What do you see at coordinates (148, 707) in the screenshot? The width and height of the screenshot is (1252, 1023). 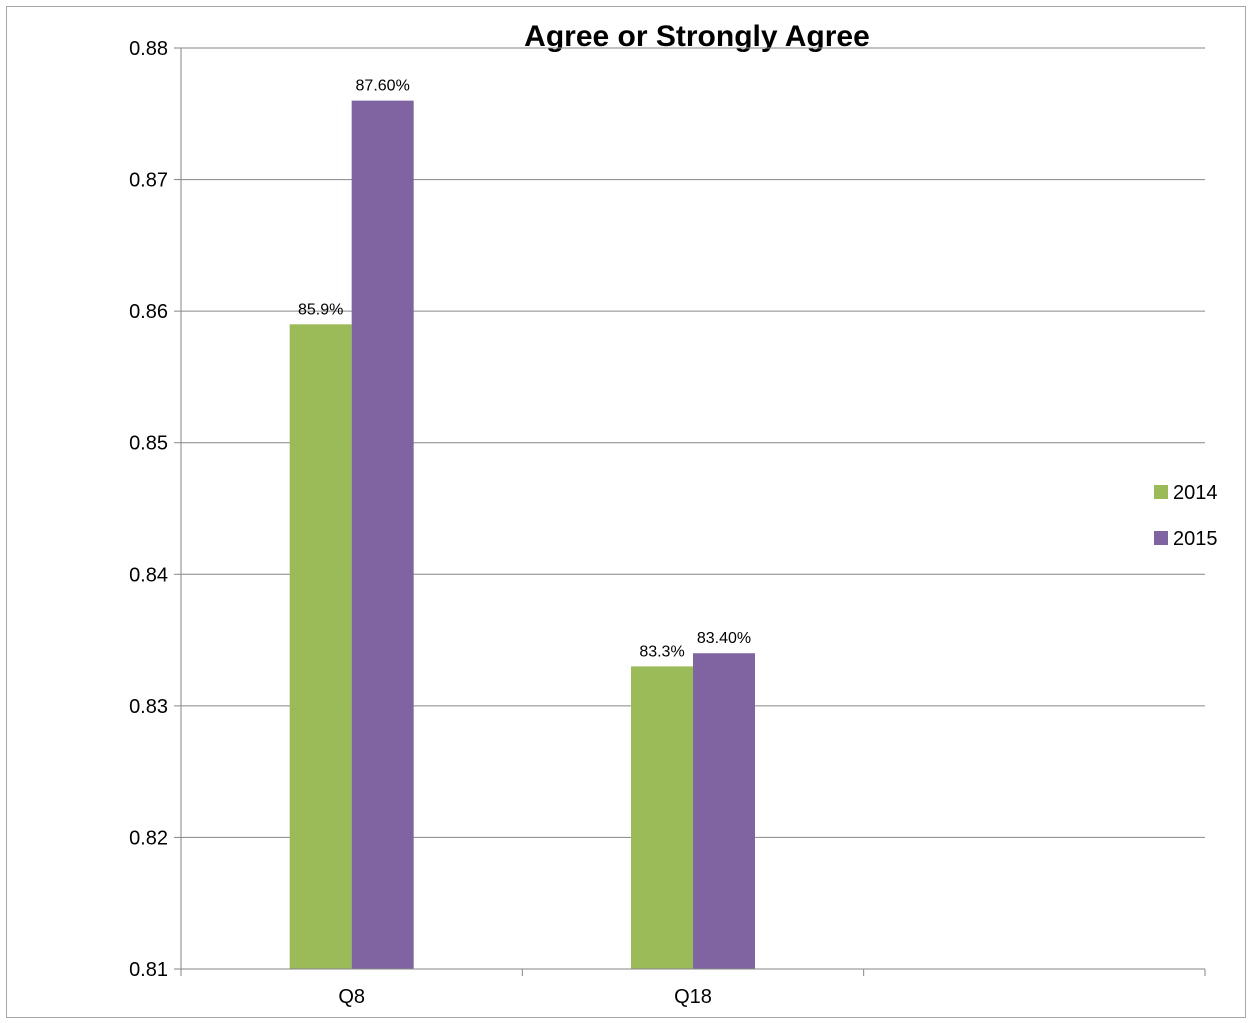 I see `y-tick-label: 0.83` at bounding box center [148, 707].